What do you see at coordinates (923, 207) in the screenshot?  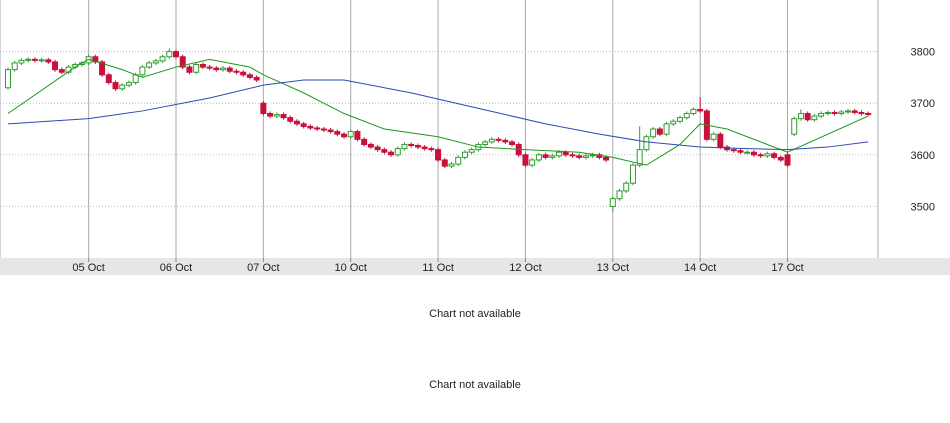 I see `y-tick-label: 3500` at bounding box center [923, 207].